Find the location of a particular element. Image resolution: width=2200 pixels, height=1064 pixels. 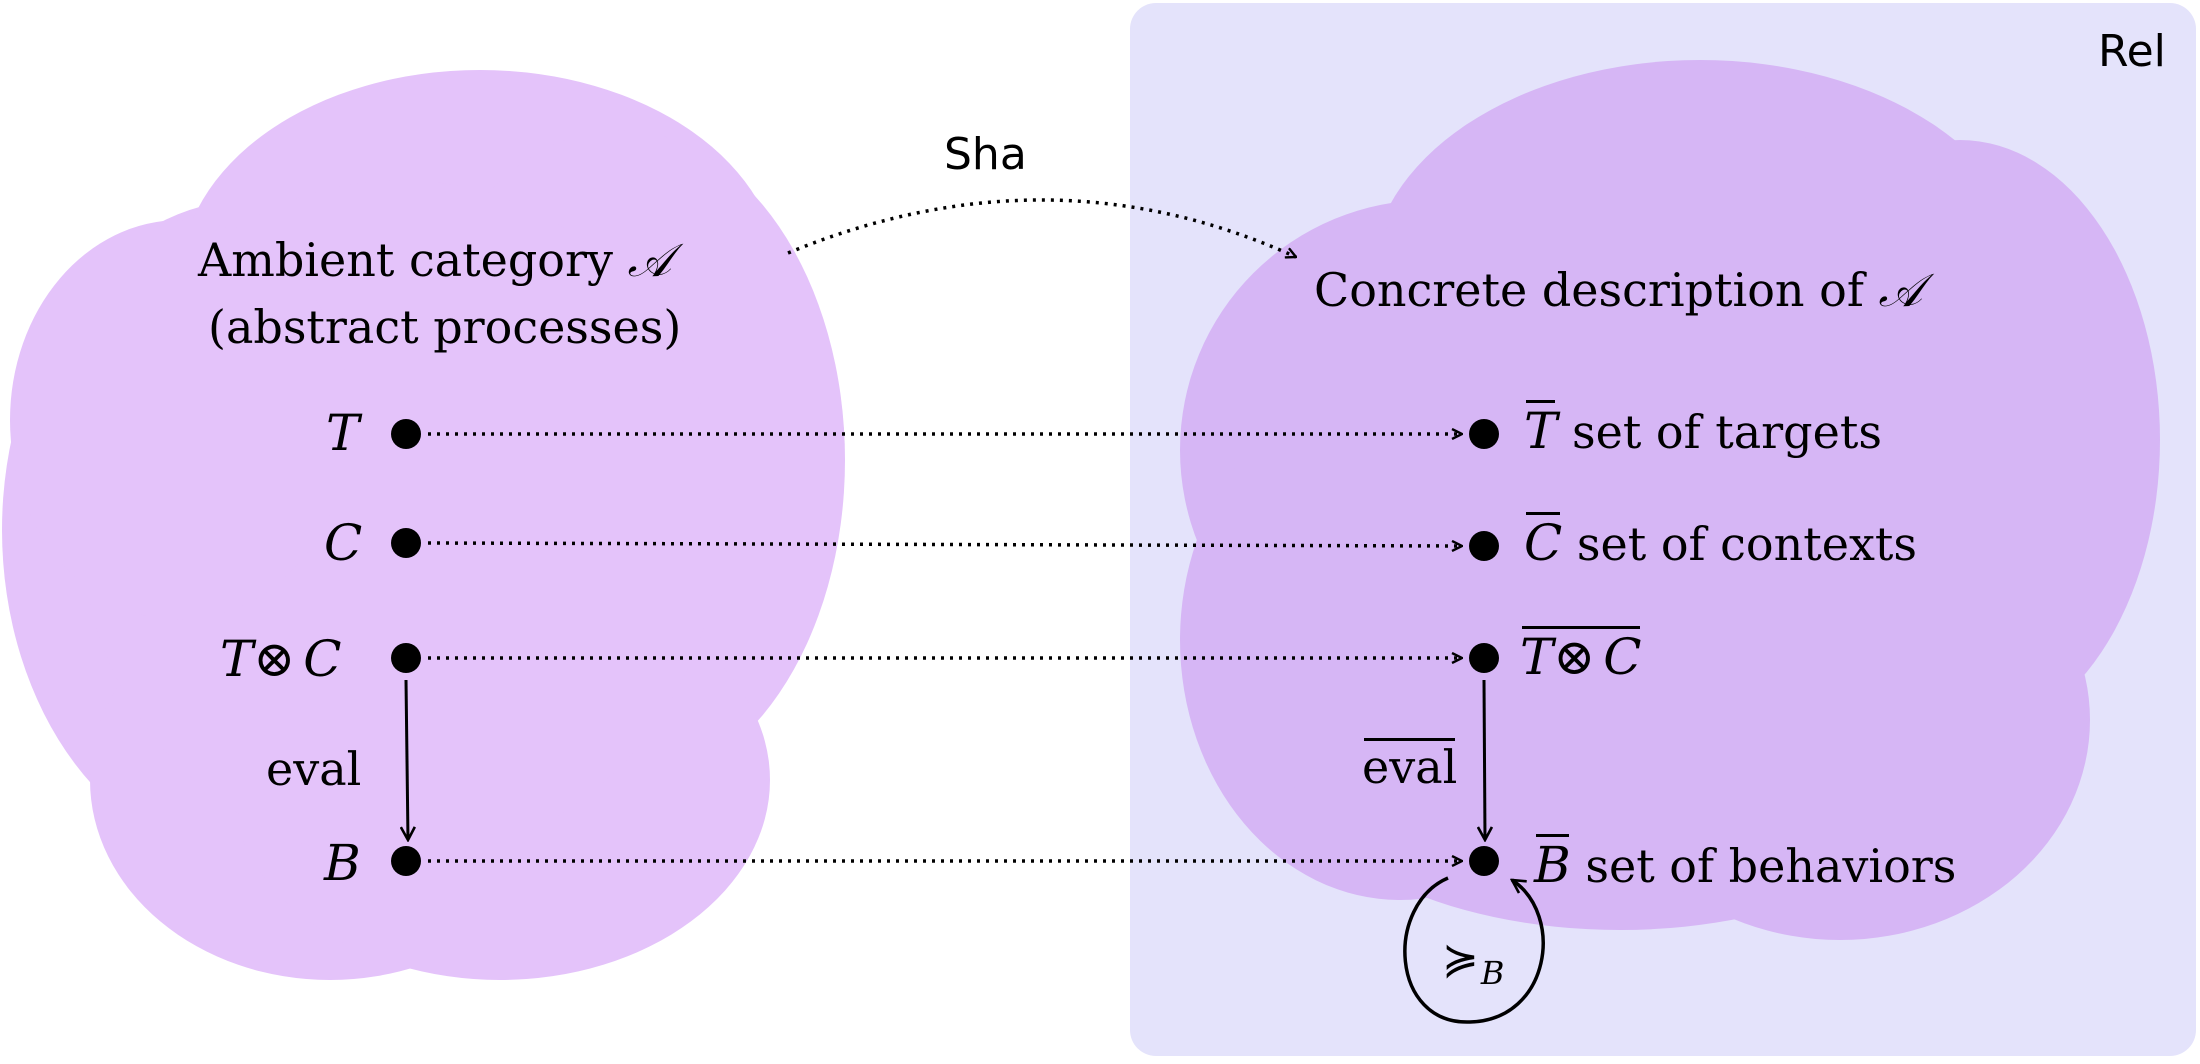

object-dot-B-left is located at coordinates (406, 861).